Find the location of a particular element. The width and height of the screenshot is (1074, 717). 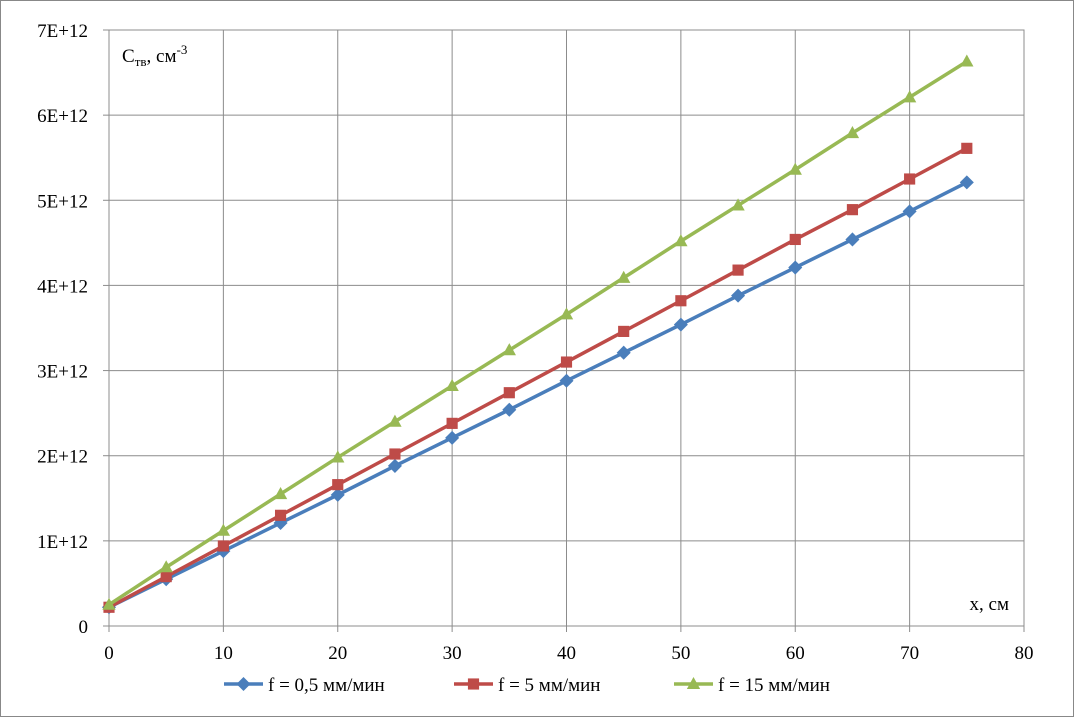

legend-entry: f = 5 мм/мин is located at coordinates (527, 685).